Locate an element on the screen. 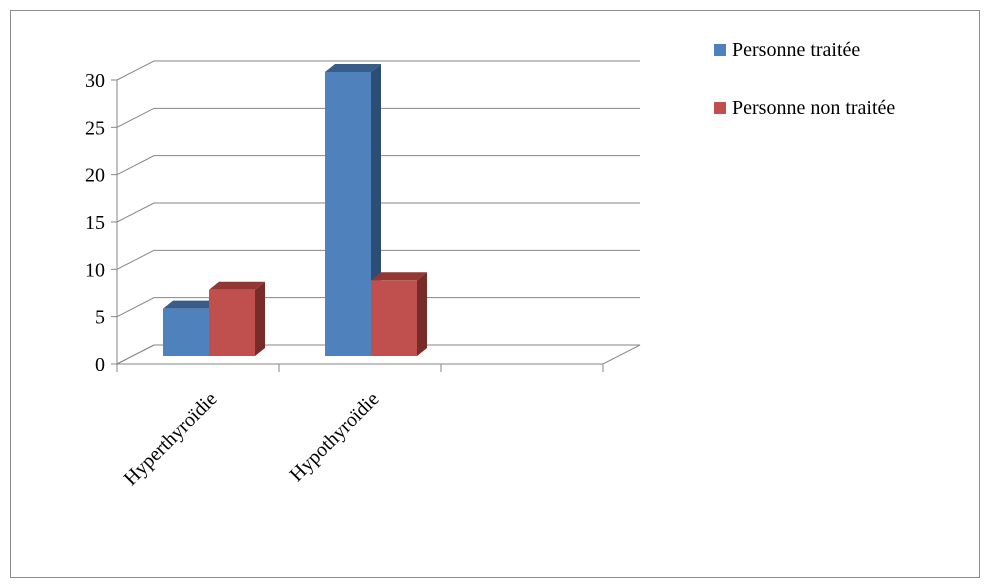 The height and width of the screenshot is (588, 990). bars is located at coordinates (295, 210).